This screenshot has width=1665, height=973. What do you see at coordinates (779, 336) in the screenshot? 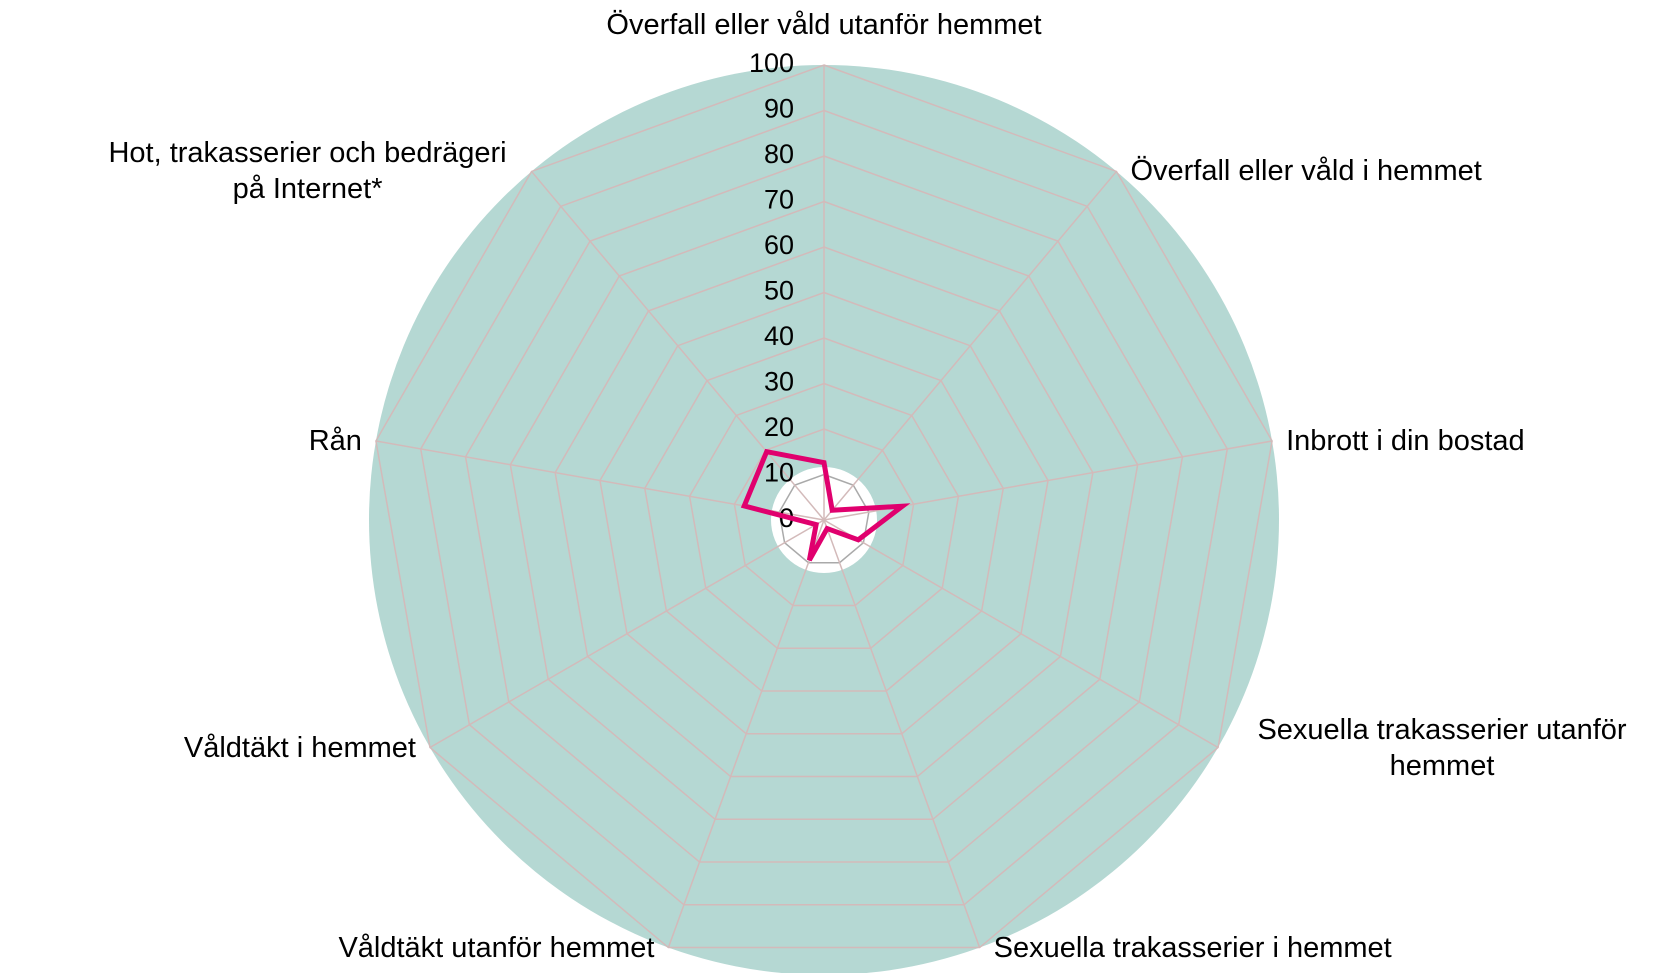
I see `y-tick-label: 40` at bounding box center [779, 336].